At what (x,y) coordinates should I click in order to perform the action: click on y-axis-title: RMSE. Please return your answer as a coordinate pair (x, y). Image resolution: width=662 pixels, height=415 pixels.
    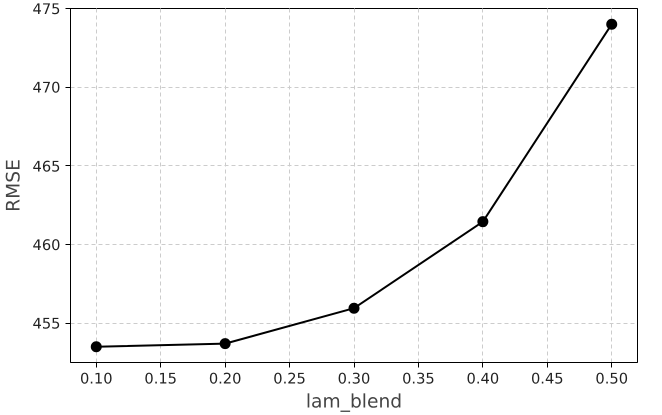
    Looking at the image, I should click on (14, 185).